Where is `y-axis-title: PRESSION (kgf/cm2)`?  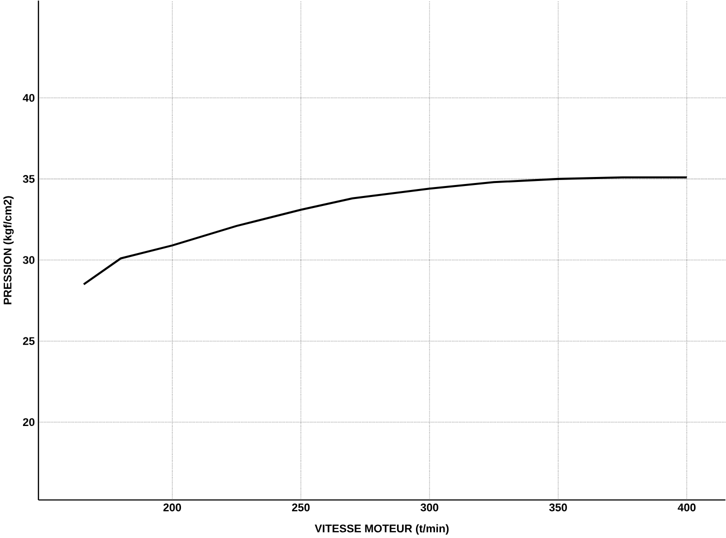 y-axis-title: PRESSION (kgf/cm2) is located at coordinates (8, 250).